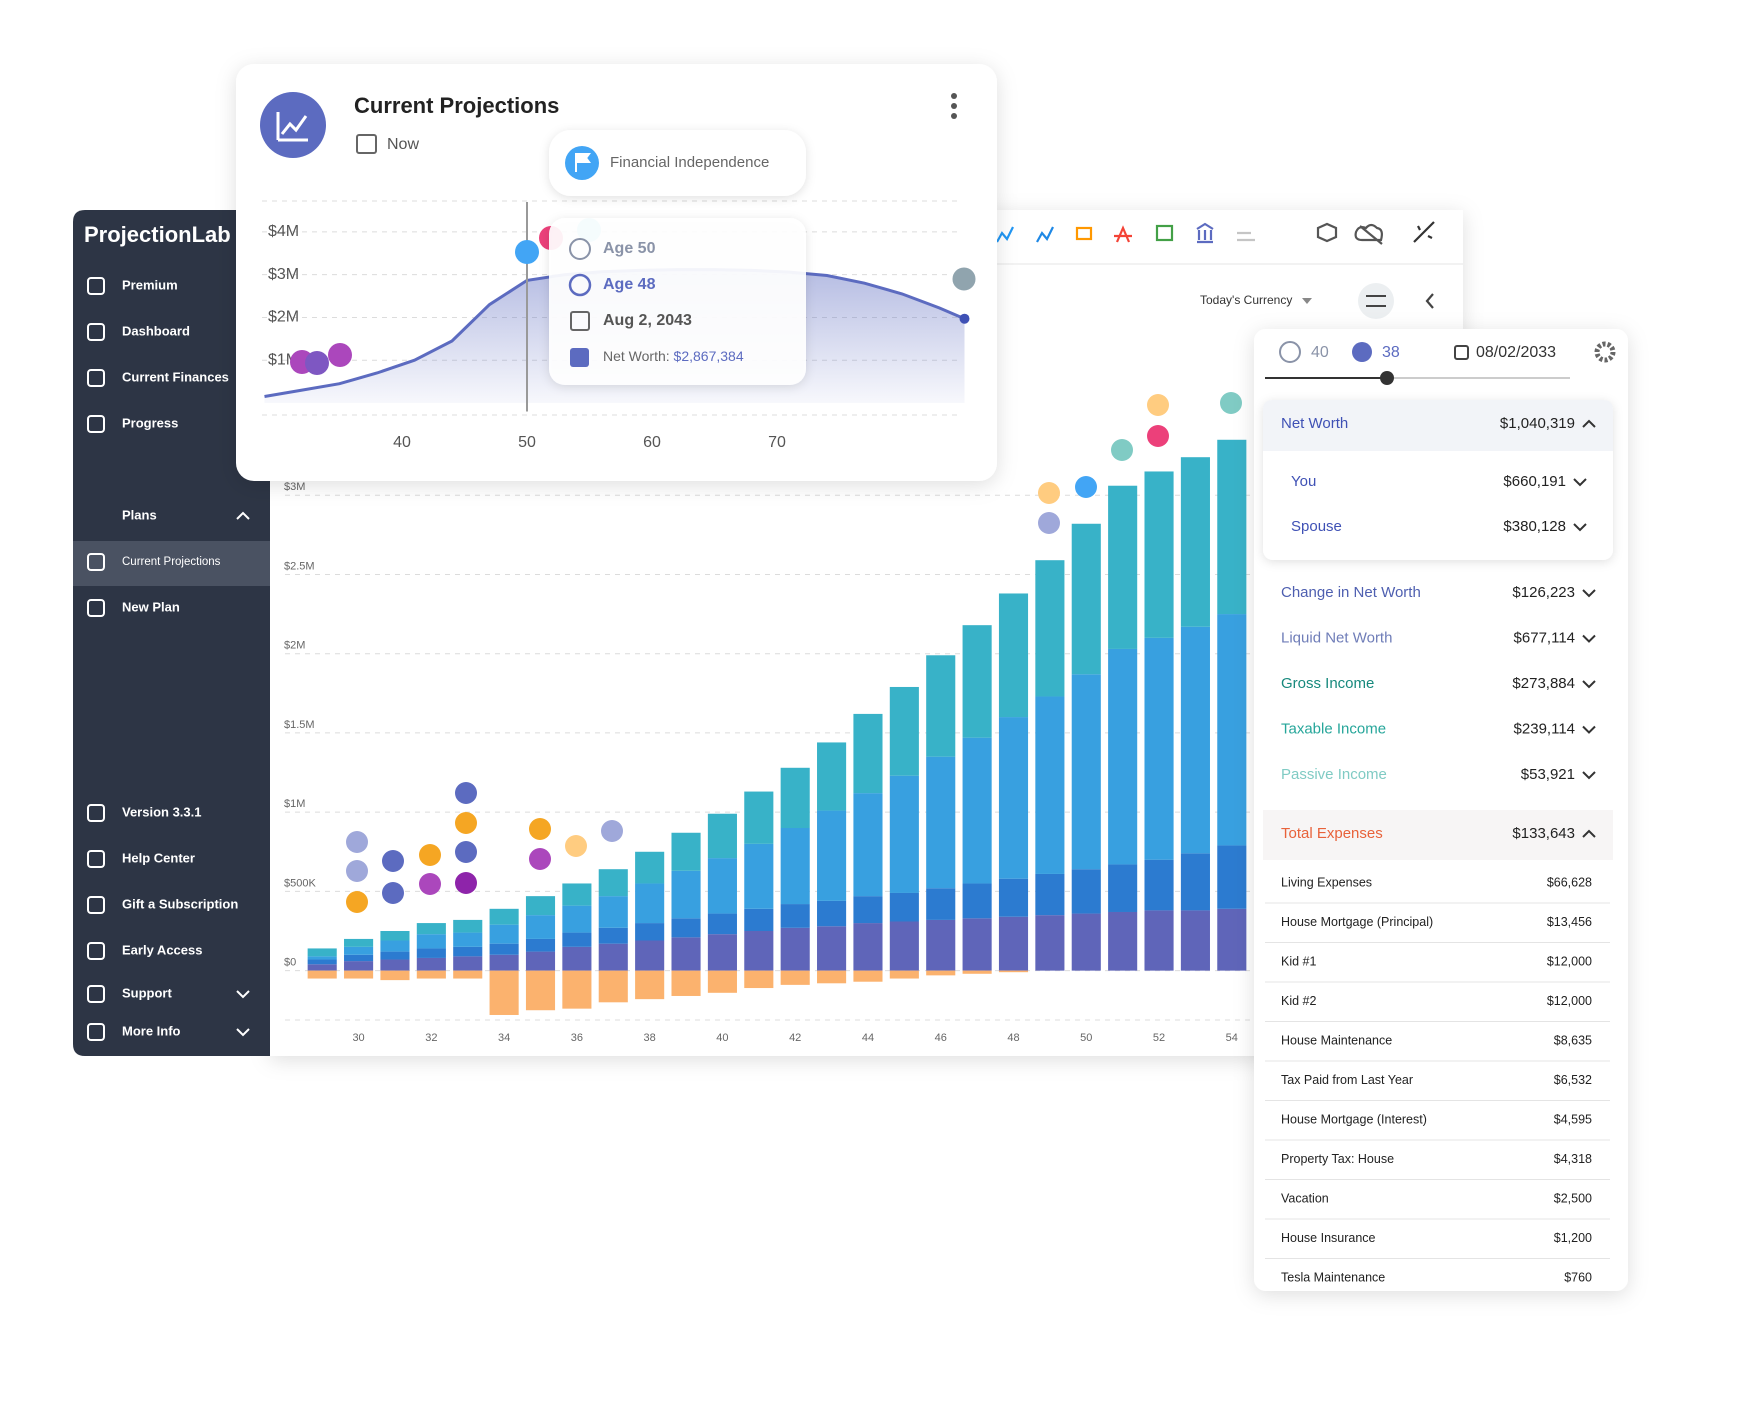 This screenshot has height=1410, width=1740. I want to click on nav-item: New Plan, so click(151, 606).